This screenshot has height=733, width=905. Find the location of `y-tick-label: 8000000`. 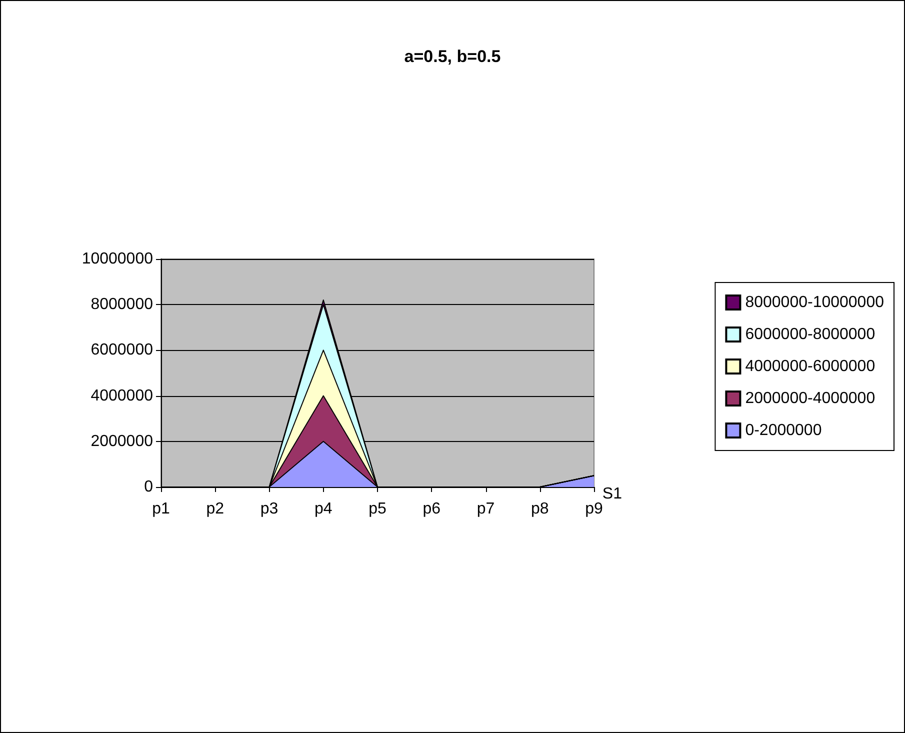

y-tick-label: 8000000 is located at coordinates (122, 305).